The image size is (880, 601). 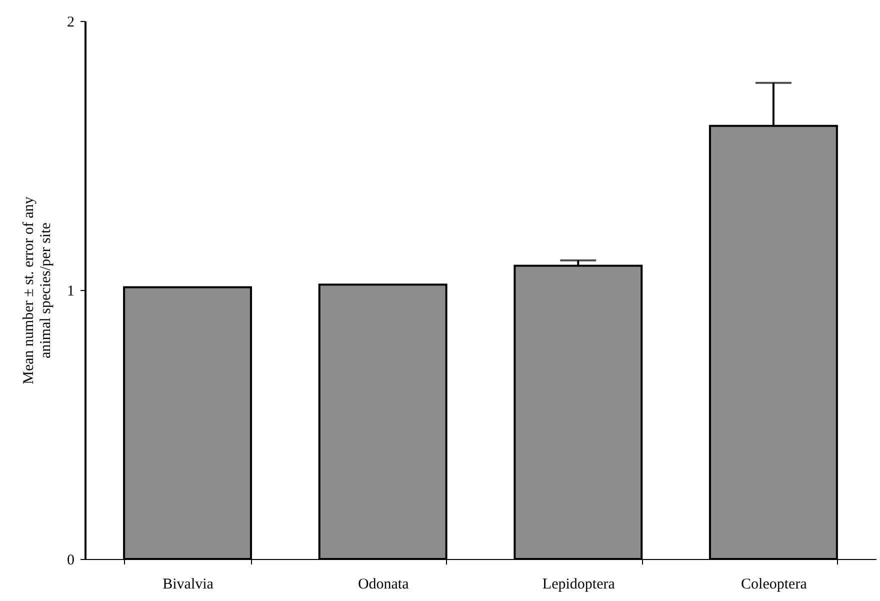 What do you see at coordinates (384, 584) in the screenshot?
I see `x-tick-label: Odonata` at bounding box center [384, 584].